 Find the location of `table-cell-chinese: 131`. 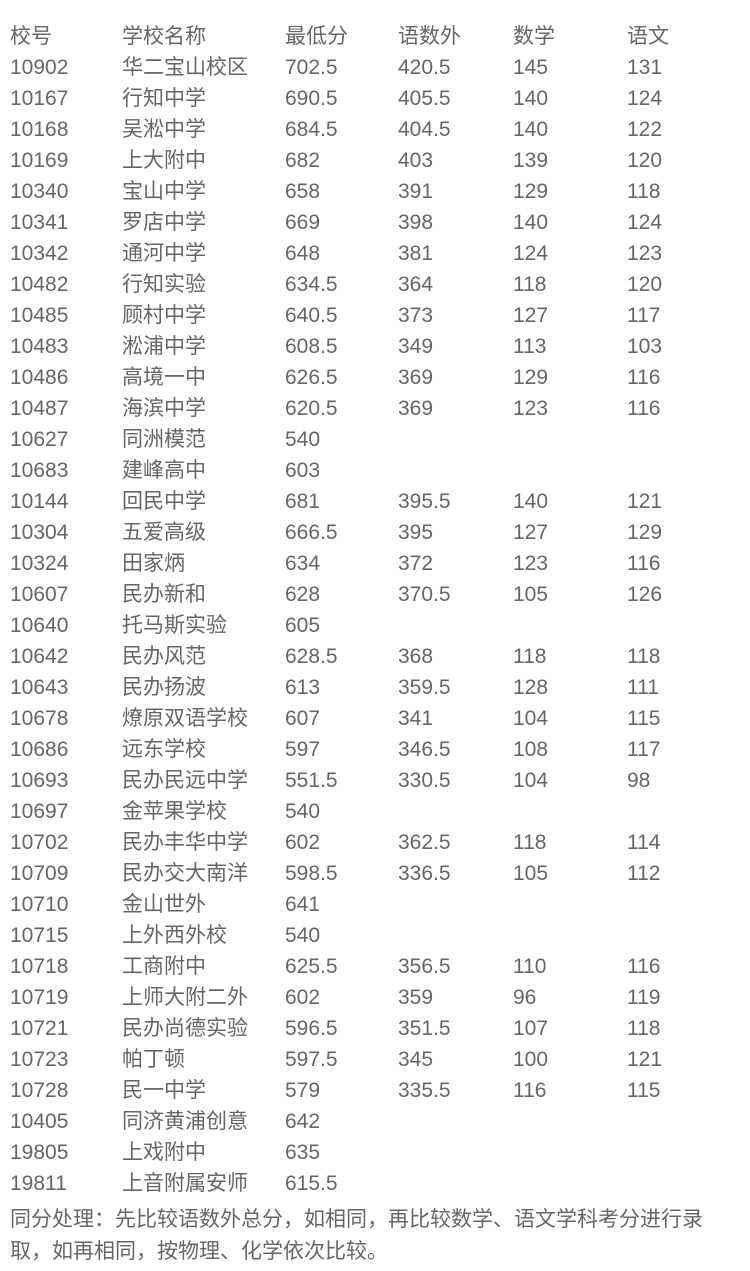

table-cell-chinese: 131 is located at coordinates (645, 67).